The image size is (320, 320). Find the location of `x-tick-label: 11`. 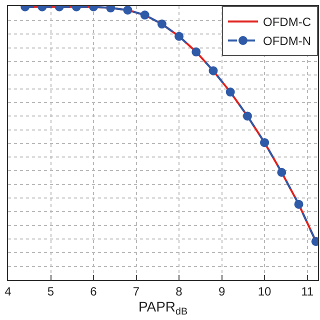

x-tick-label: 11 is located at coordinates (307, 291).